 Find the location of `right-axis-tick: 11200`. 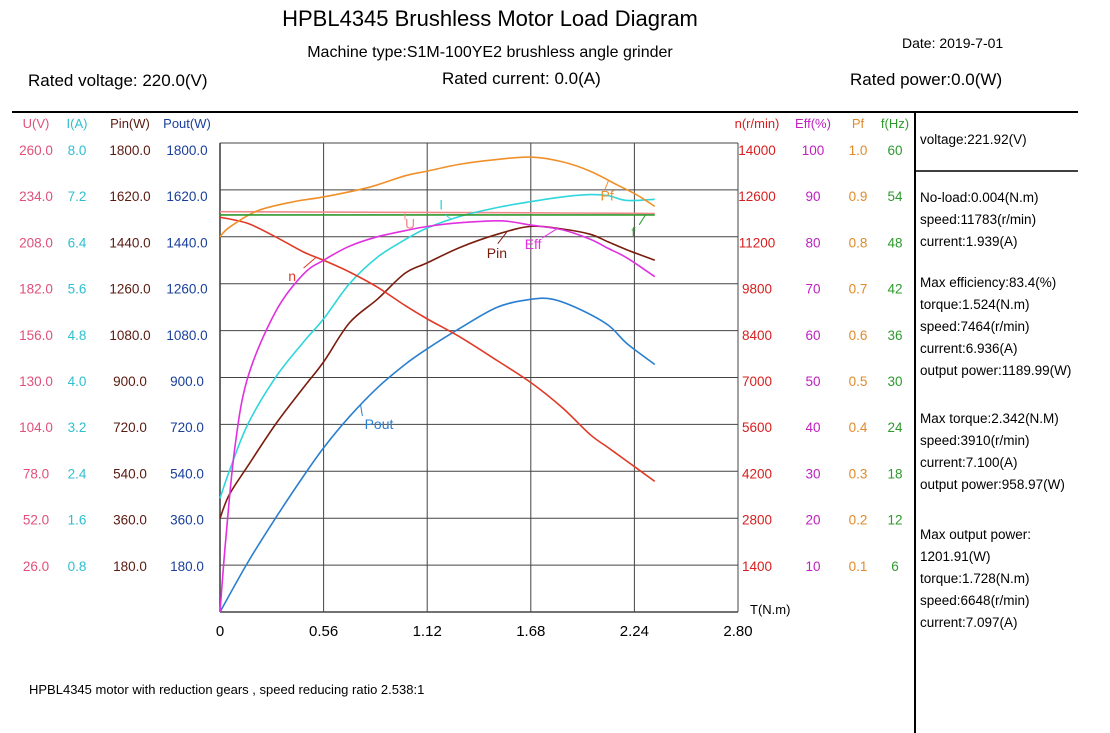

right-axis-tick: 11200 is located at coordinates (757, 242).